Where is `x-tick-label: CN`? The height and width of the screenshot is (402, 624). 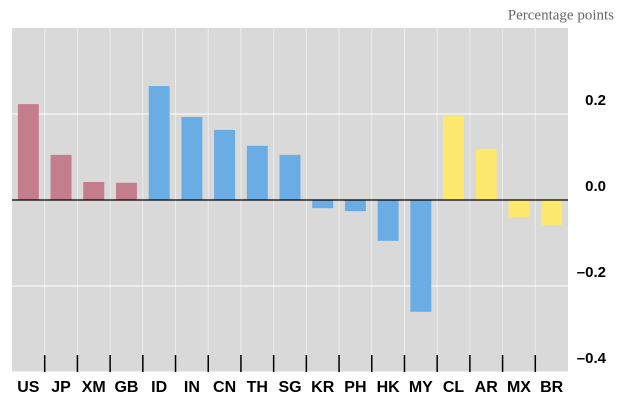
x-tick-label: CN is located at coordinates (224, 387).